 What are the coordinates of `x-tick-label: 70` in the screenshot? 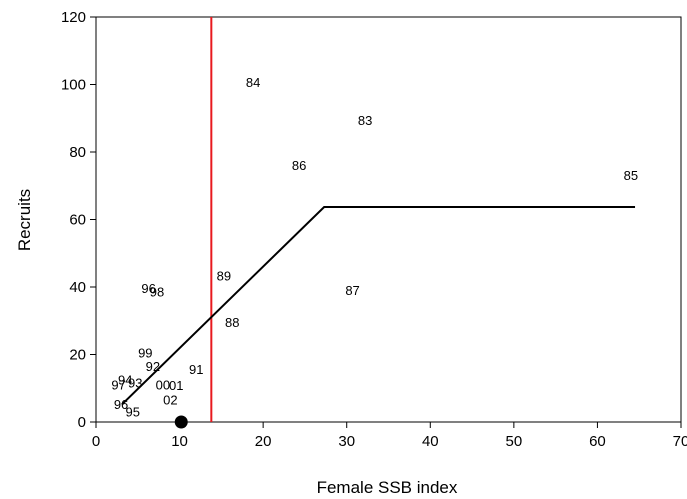 It's located at (680, 441).